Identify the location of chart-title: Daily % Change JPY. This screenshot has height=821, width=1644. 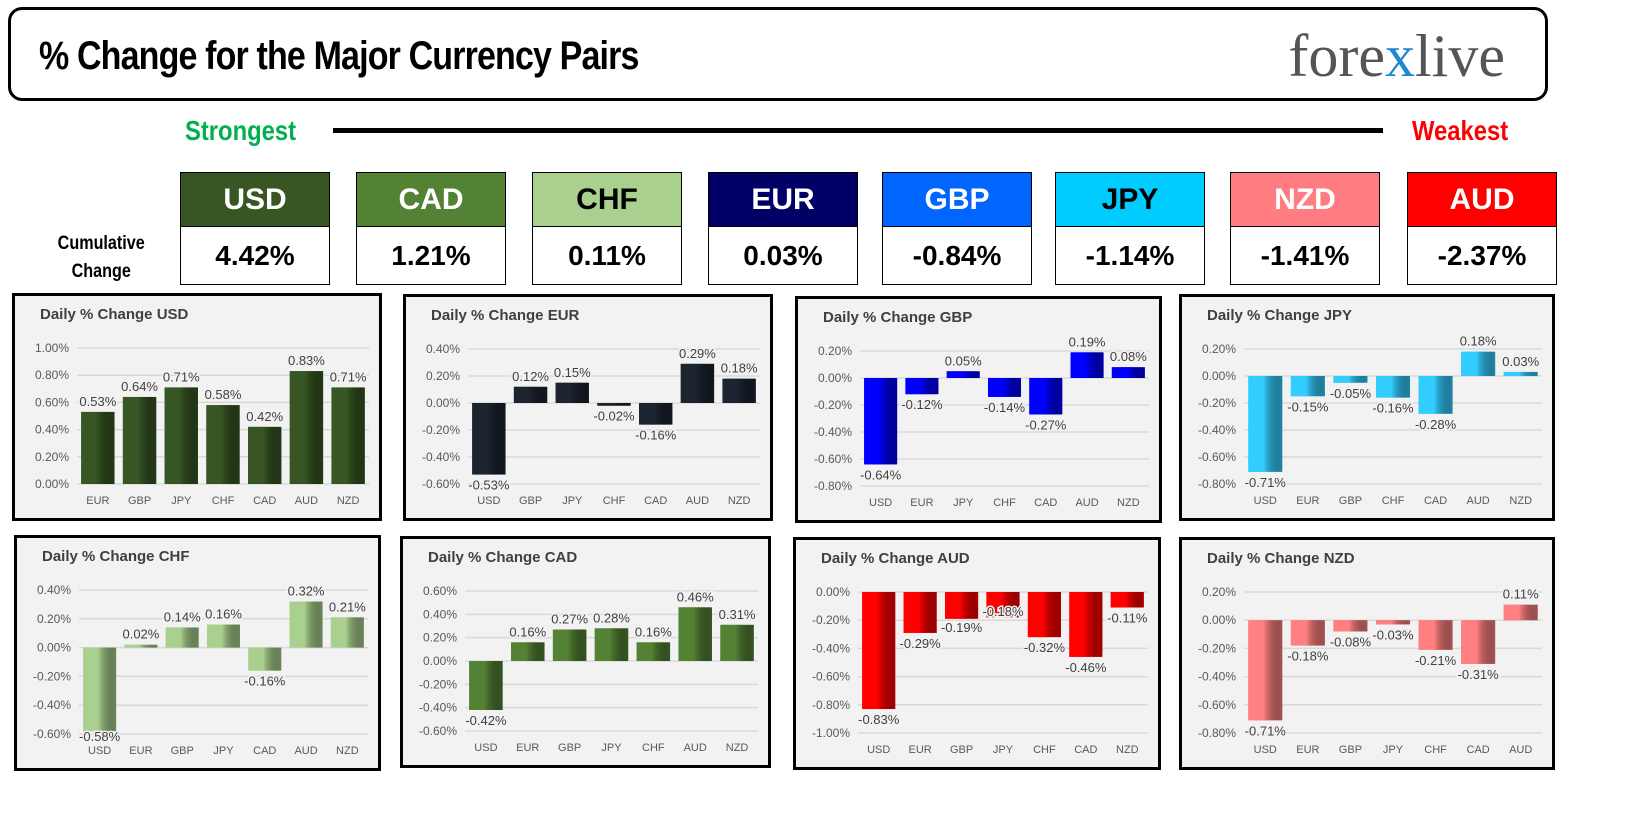
(1280, 315).